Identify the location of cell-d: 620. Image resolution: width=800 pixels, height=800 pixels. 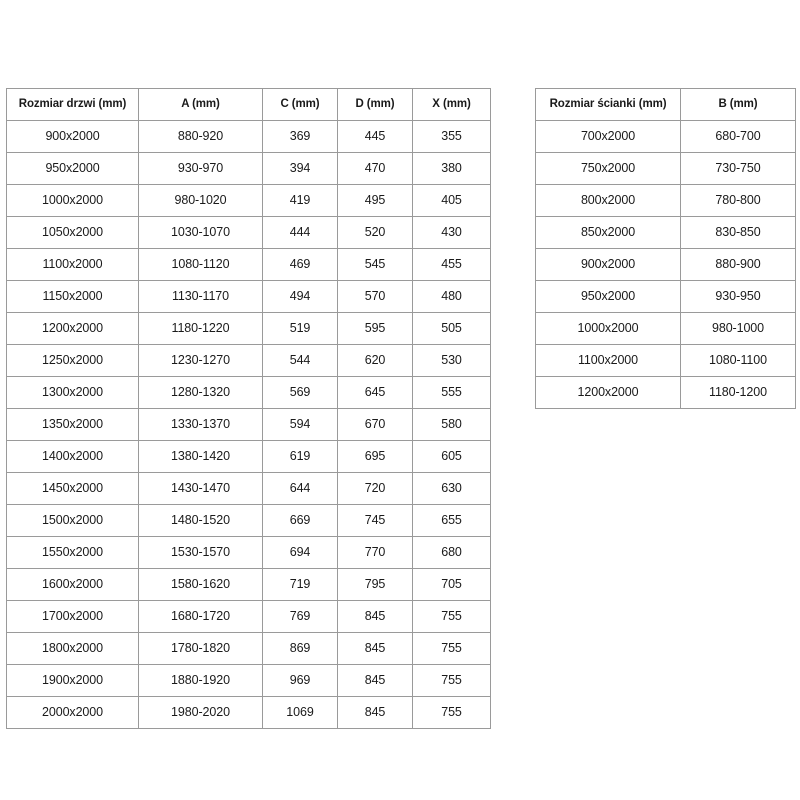
(375, 360).